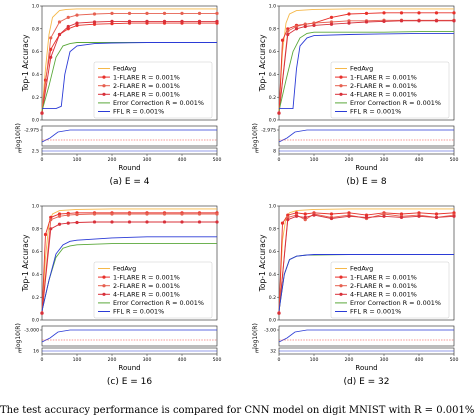 The height and width of the screenshot is (418, 474). What do you see at coordinates (349, 360) in the screenshot?
I see `x-tick-label: 200` at bounding box center [349, 360].